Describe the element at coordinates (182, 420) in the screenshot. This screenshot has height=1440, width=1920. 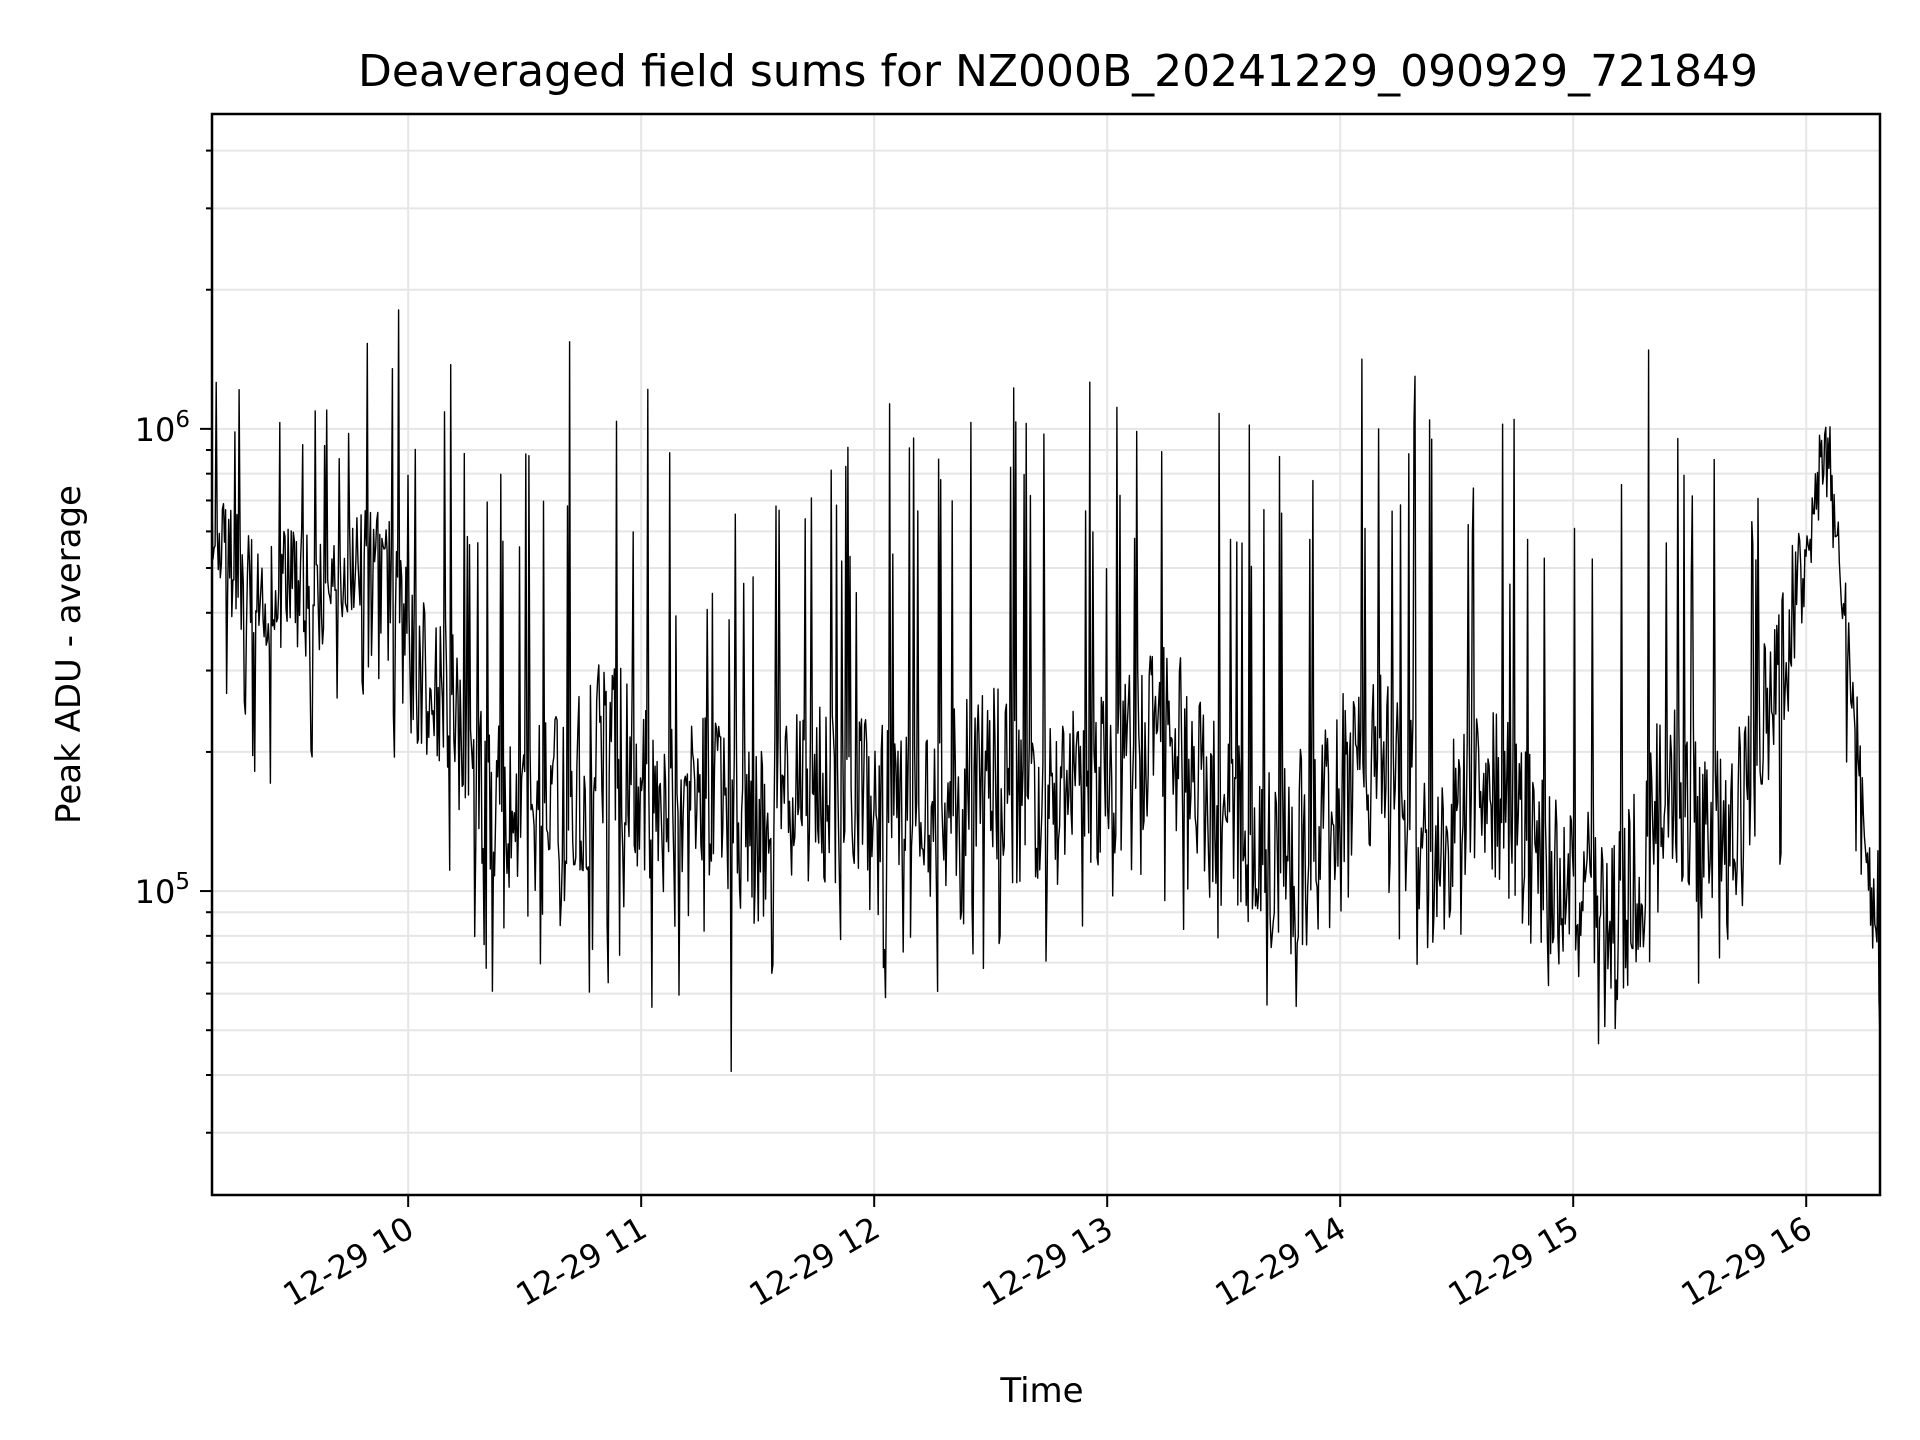
I see `y-tick-label-exponent: 6` at that location.